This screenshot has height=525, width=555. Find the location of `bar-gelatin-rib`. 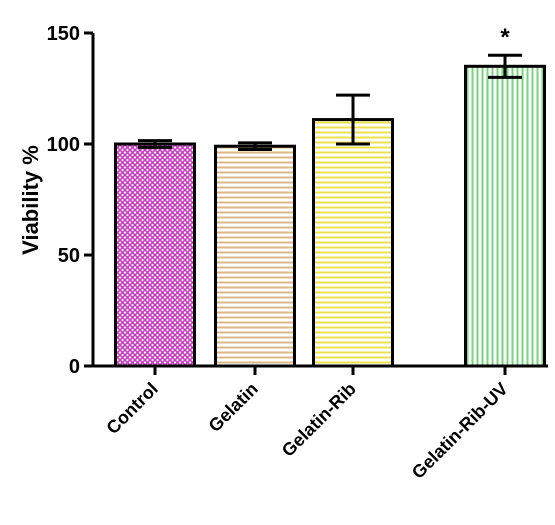

bar-gelatin-rib is located at coordinates (353, 243).